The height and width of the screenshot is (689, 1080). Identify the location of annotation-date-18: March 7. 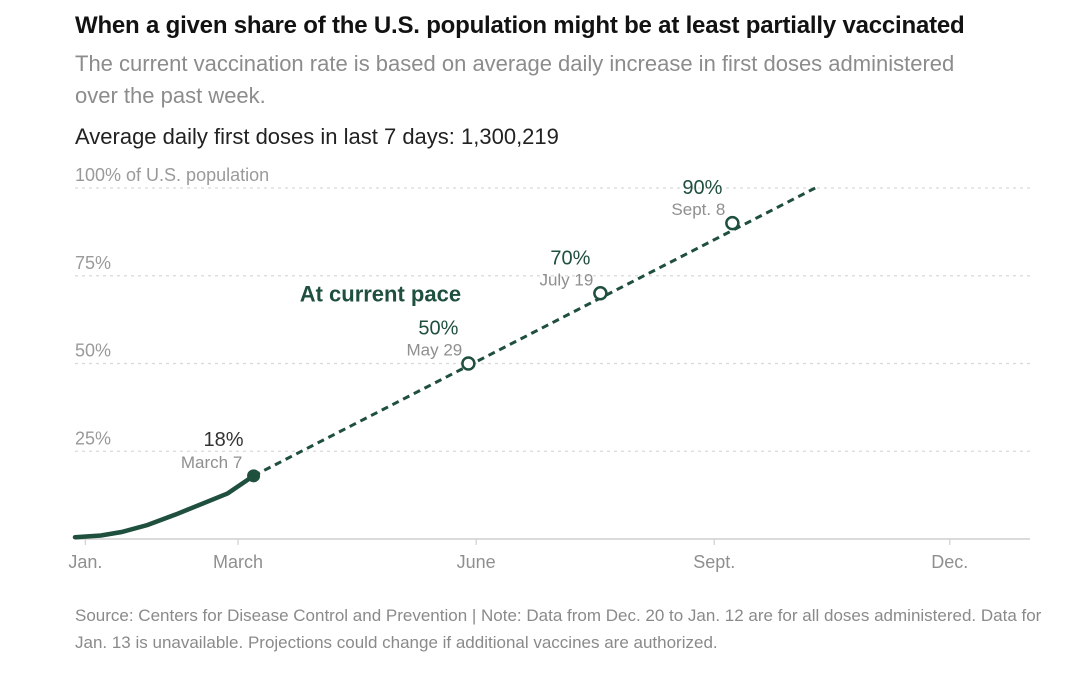
(211, 462).